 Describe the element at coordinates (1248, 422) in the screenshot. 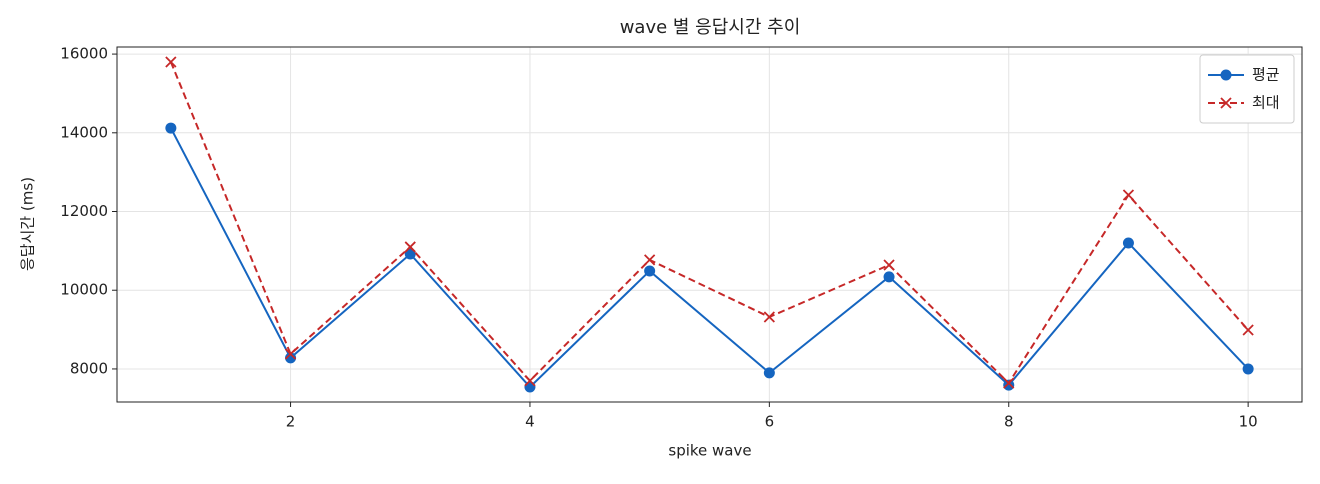

I see `x-tick-label: 10` at that location.